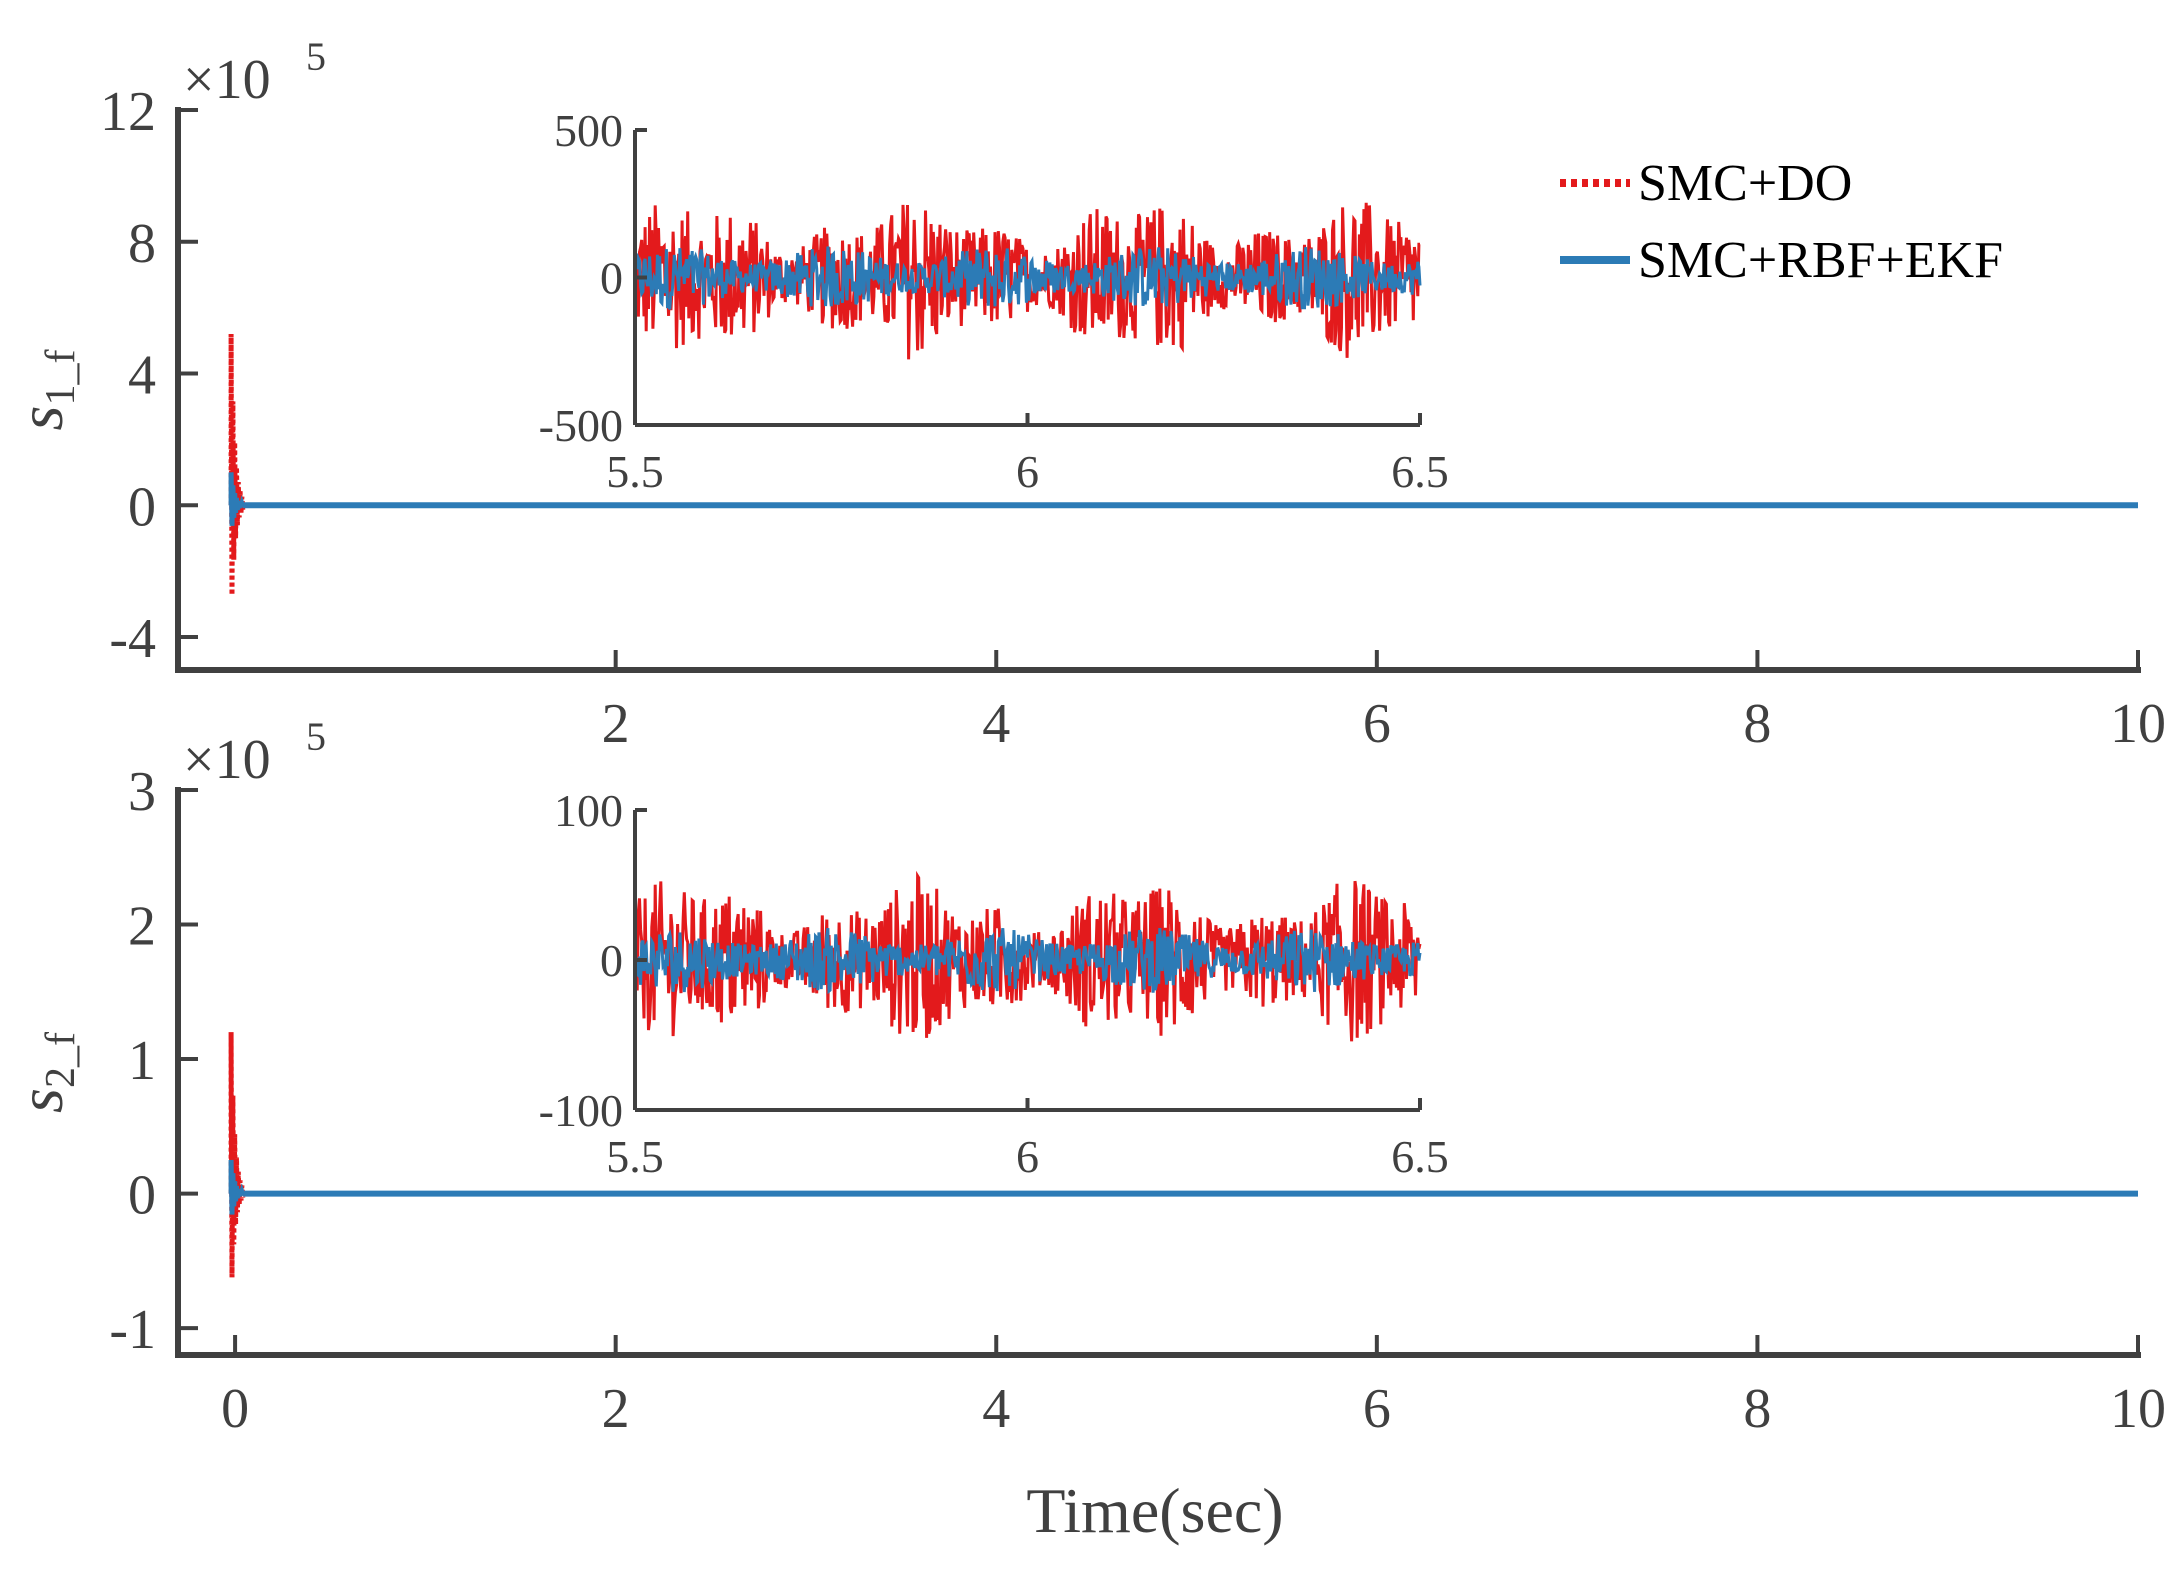 This screenshot has height=1571, width=2182. What do you see at coordinates (142, 244) in the screenshot?
I see `y-tick-label: 8` at bounding box center [142, 244].